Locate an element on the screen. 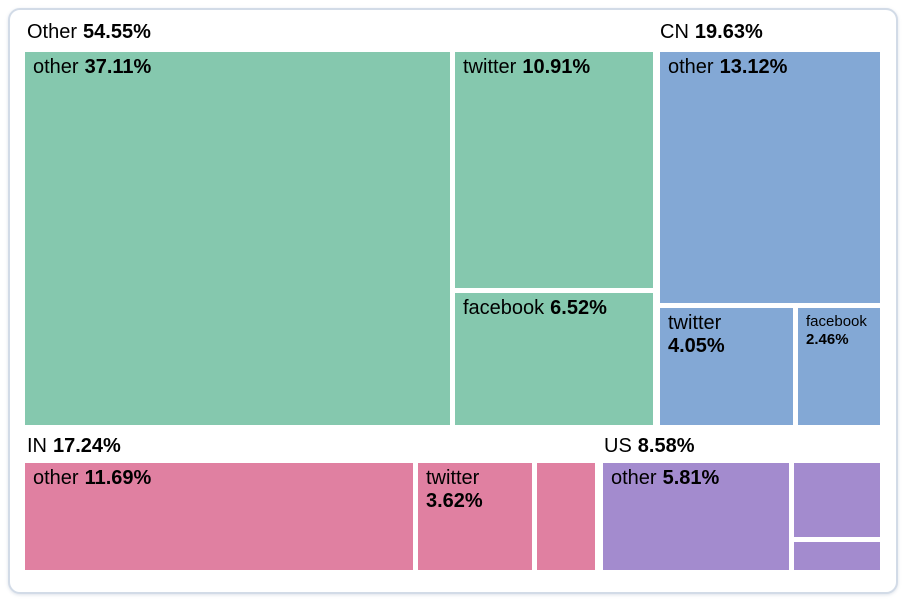 The height and width of the screenshot is (600, 908). treemap-cell-us-facebook is located at coordinates (837, 556).